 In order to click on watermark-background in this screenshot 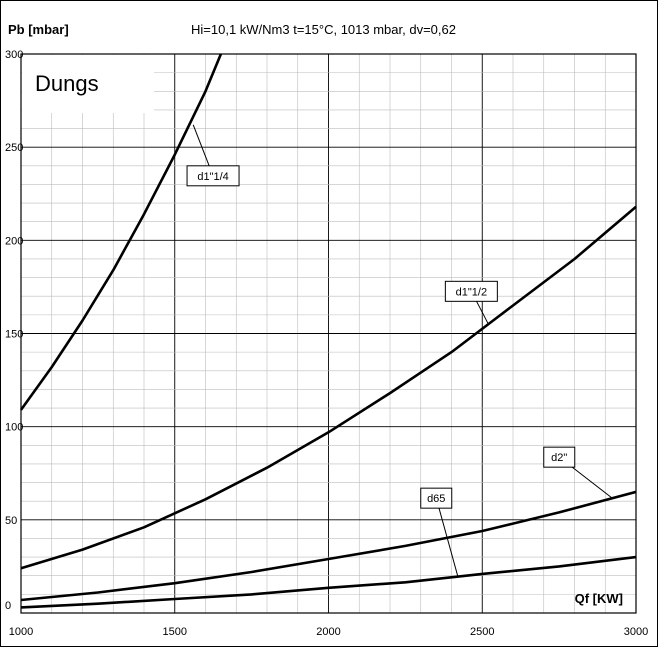, I will do `click(88, 84)`.